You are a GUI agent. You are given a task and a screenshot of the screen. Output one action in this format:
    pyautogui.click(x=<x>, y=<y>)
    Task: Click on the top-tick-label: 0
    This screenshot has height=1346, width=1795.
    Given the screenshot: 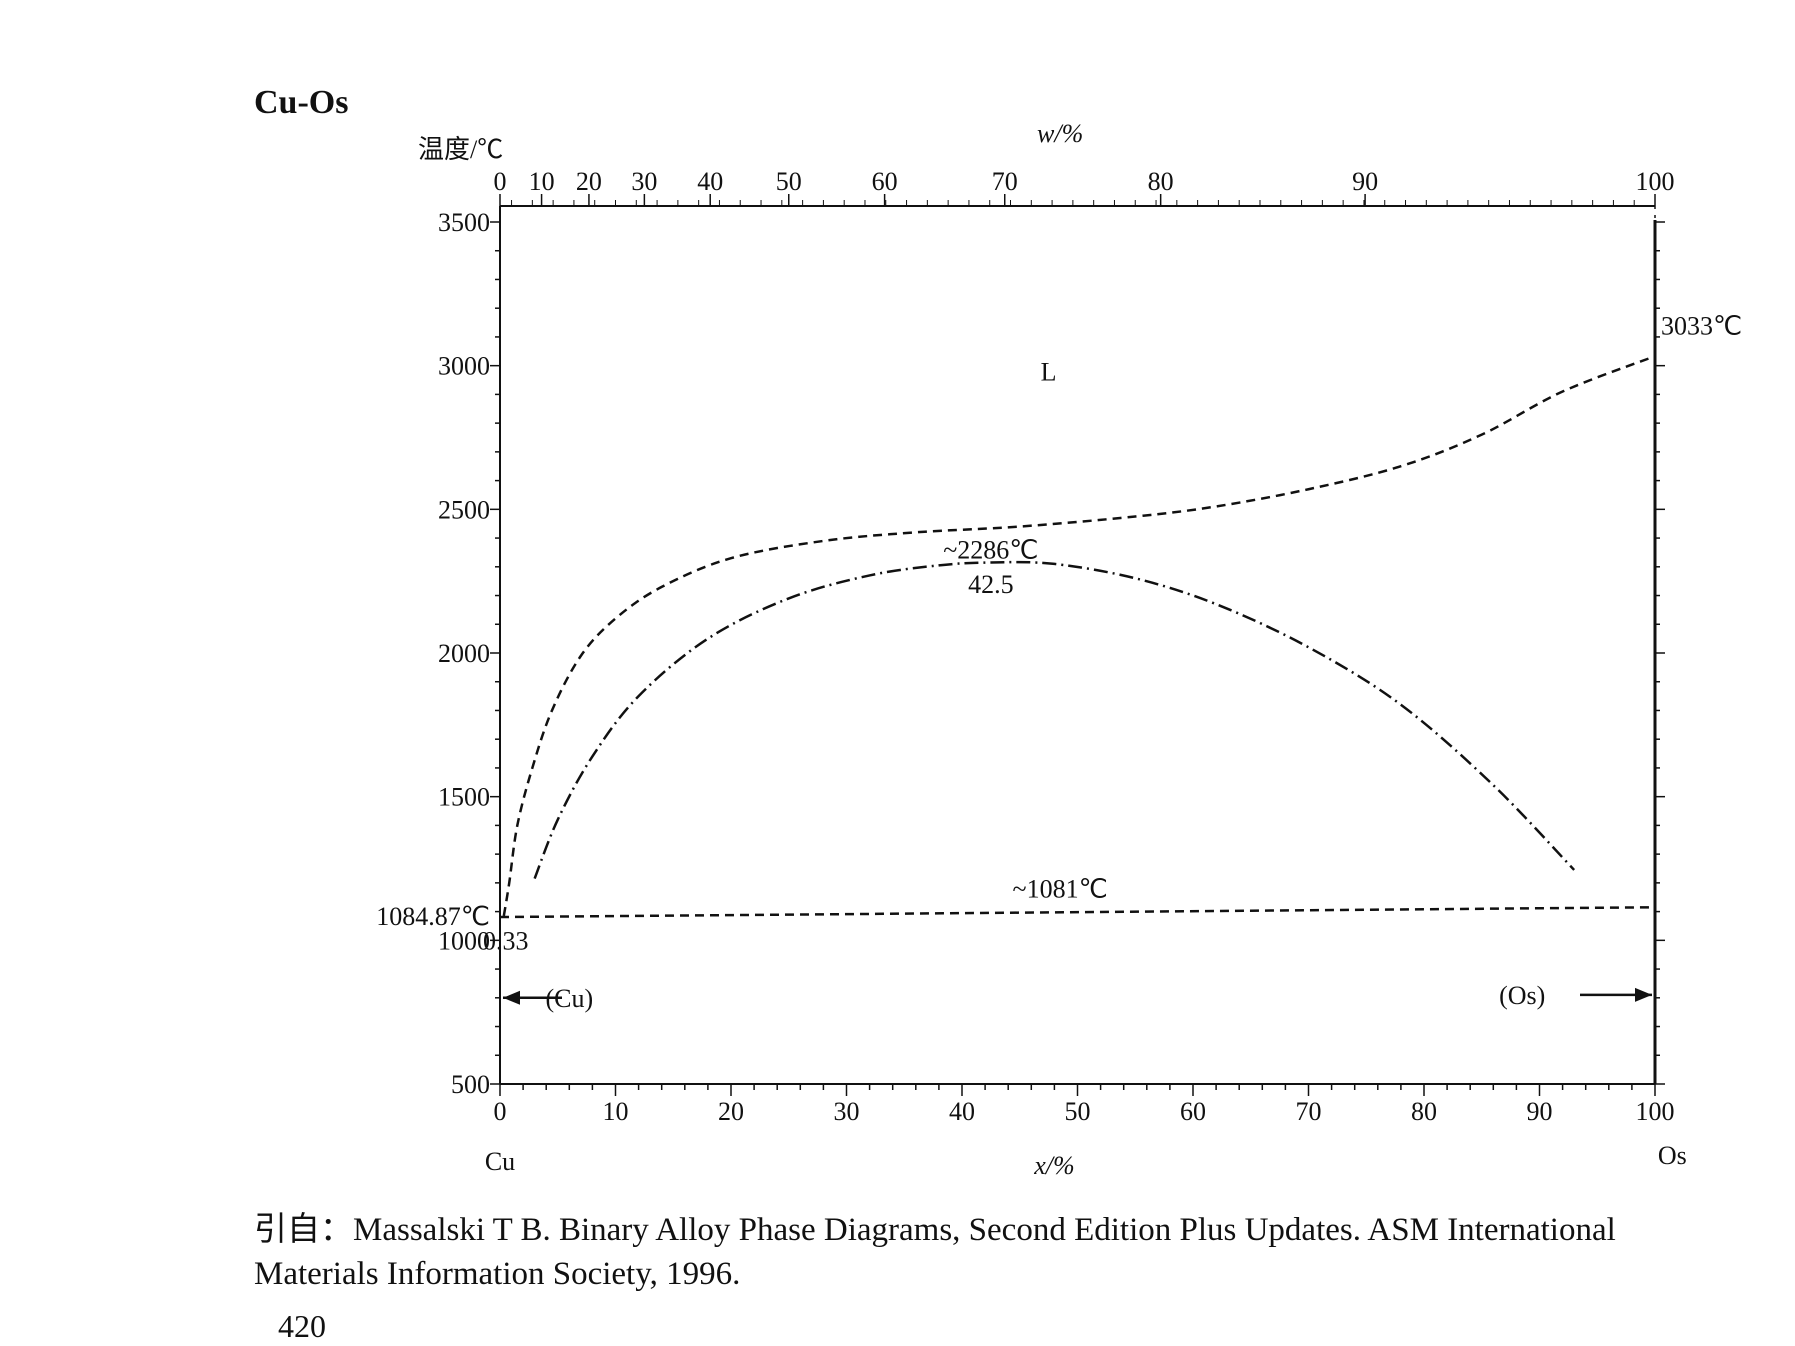 What is the action you would take?
    pyautogui.click(x=500, y=181)
    